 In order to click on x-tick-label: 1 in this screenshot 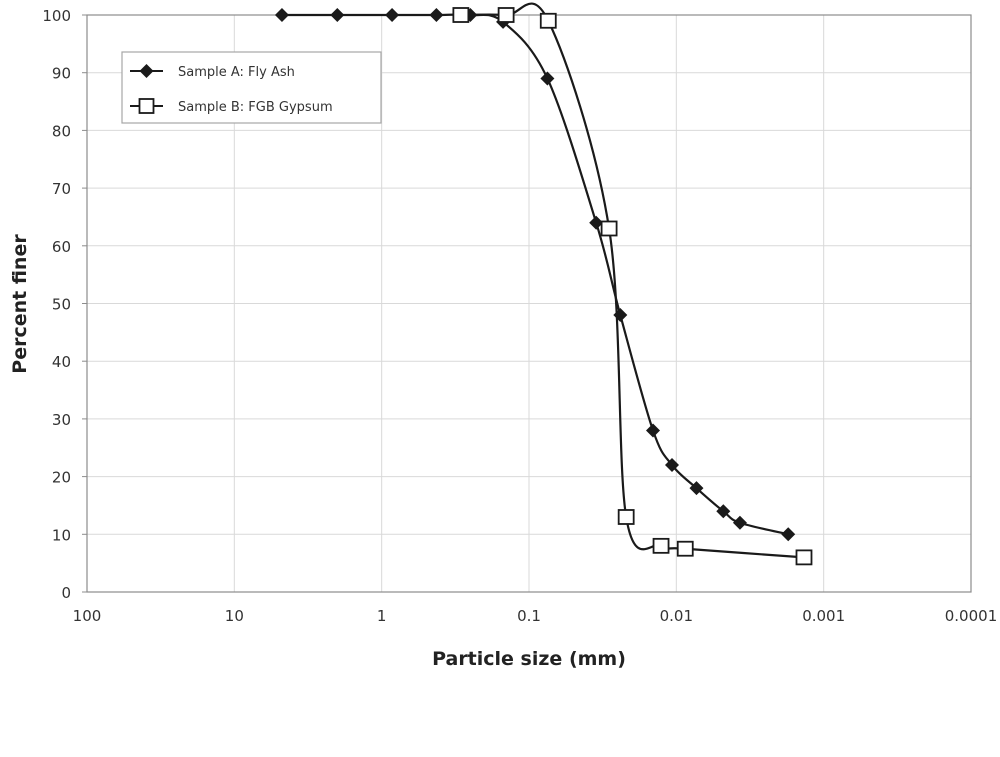, I will do `click(382, 616)`.